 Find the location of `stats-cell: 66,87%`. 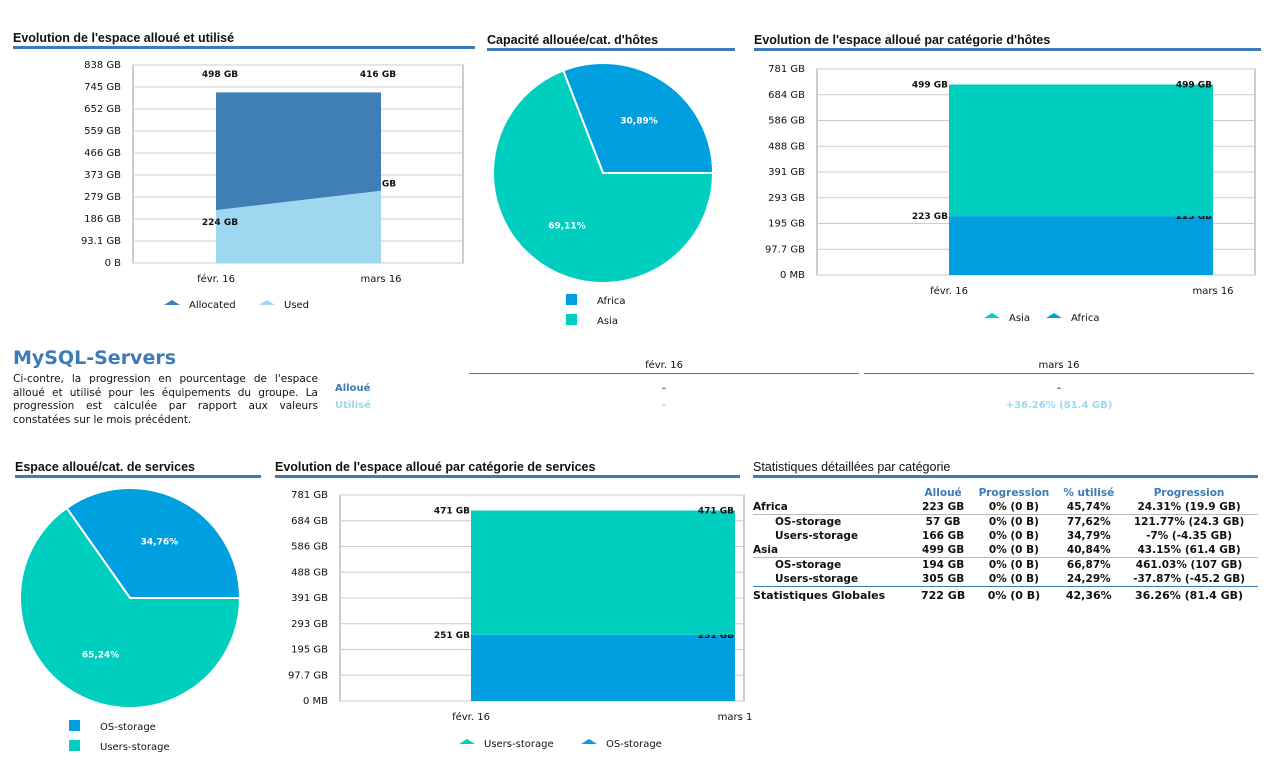

stats-cell: 66,87% is located at coordinates (1088, 565).